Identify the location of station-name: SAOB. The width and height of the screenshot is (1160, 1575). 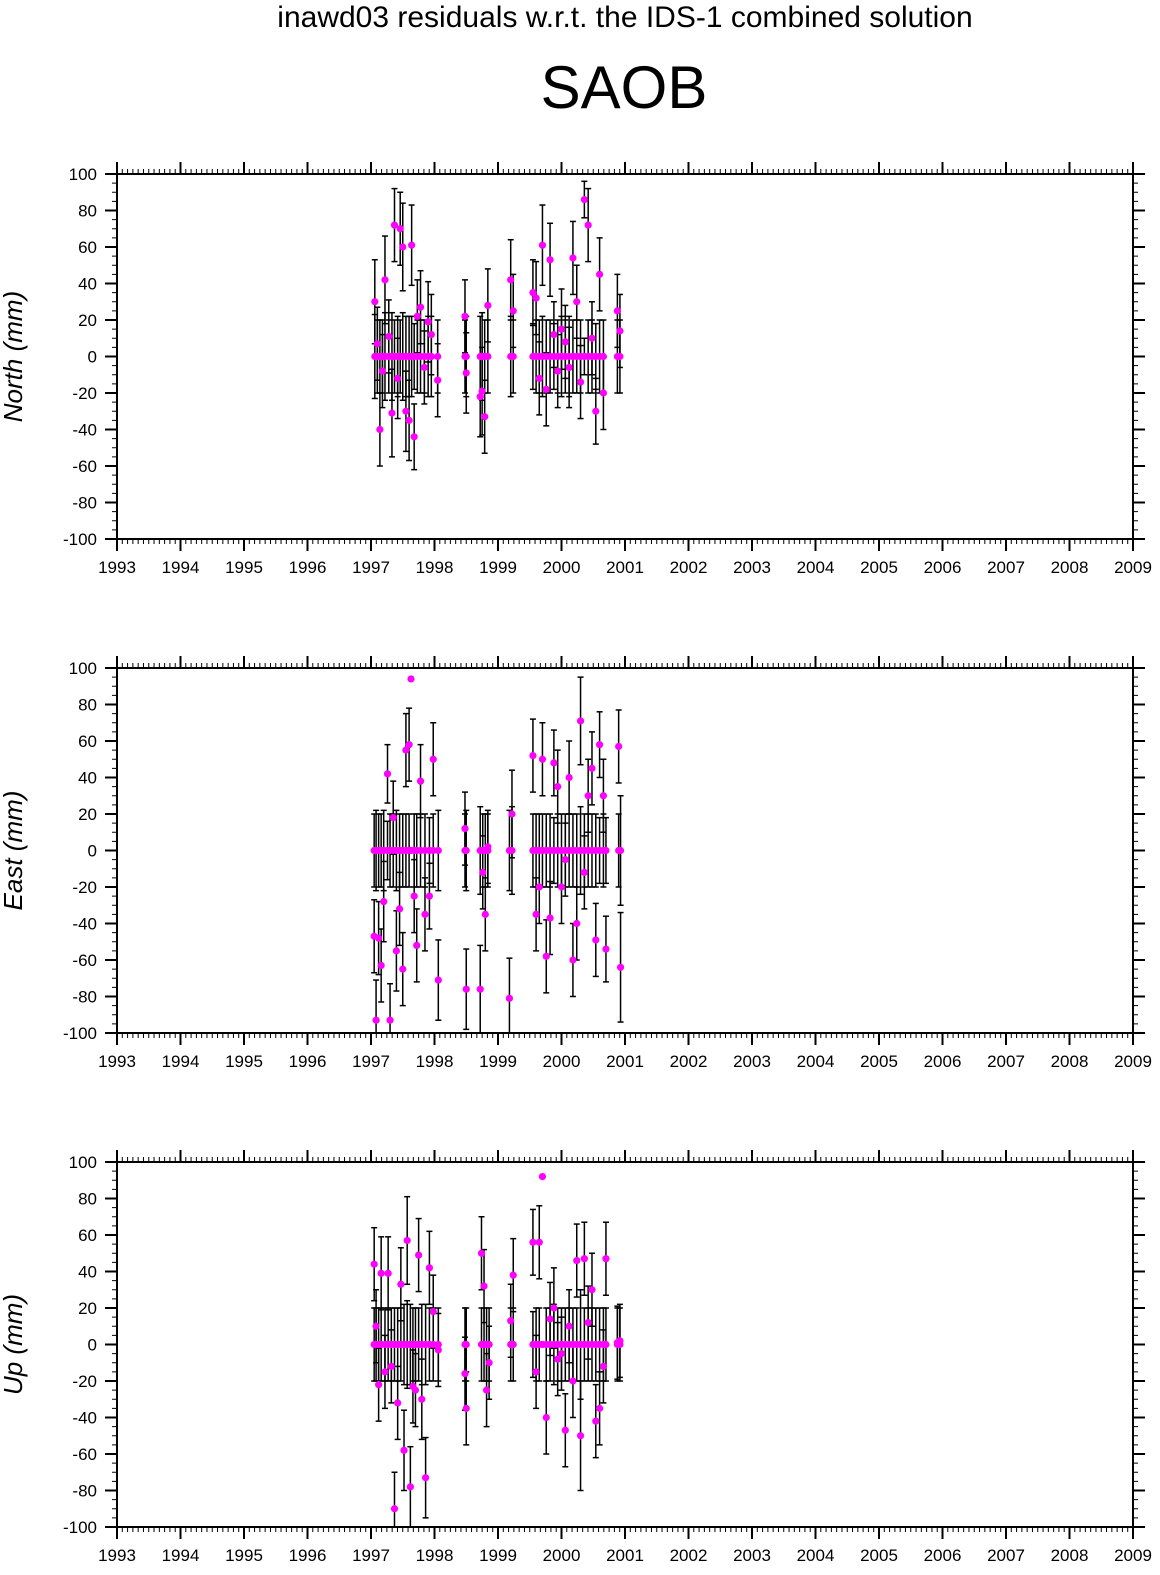
(624, 87).